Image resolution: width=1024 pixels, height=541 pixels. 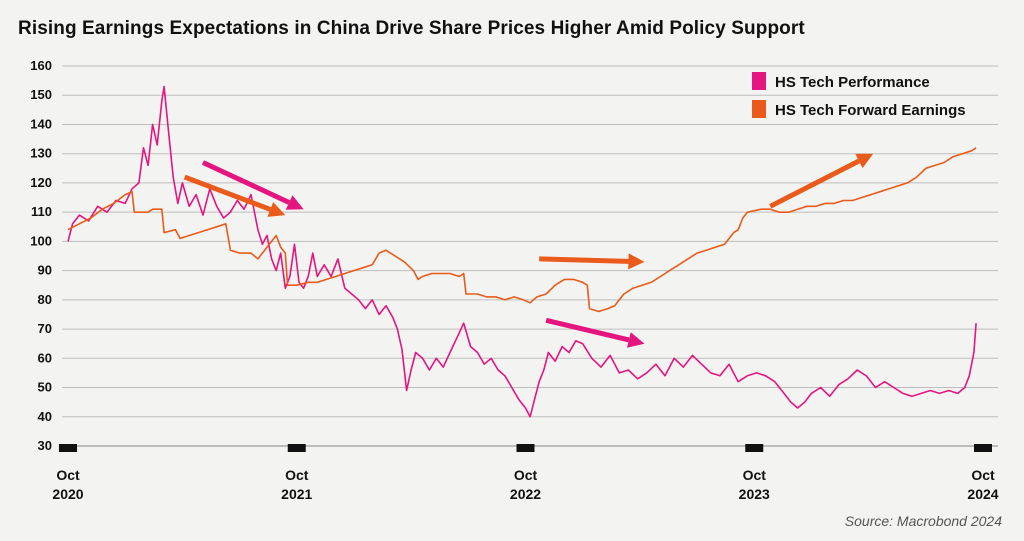 I want to click on x-tick-year-2021: 2021, so click(x=296, y=494).